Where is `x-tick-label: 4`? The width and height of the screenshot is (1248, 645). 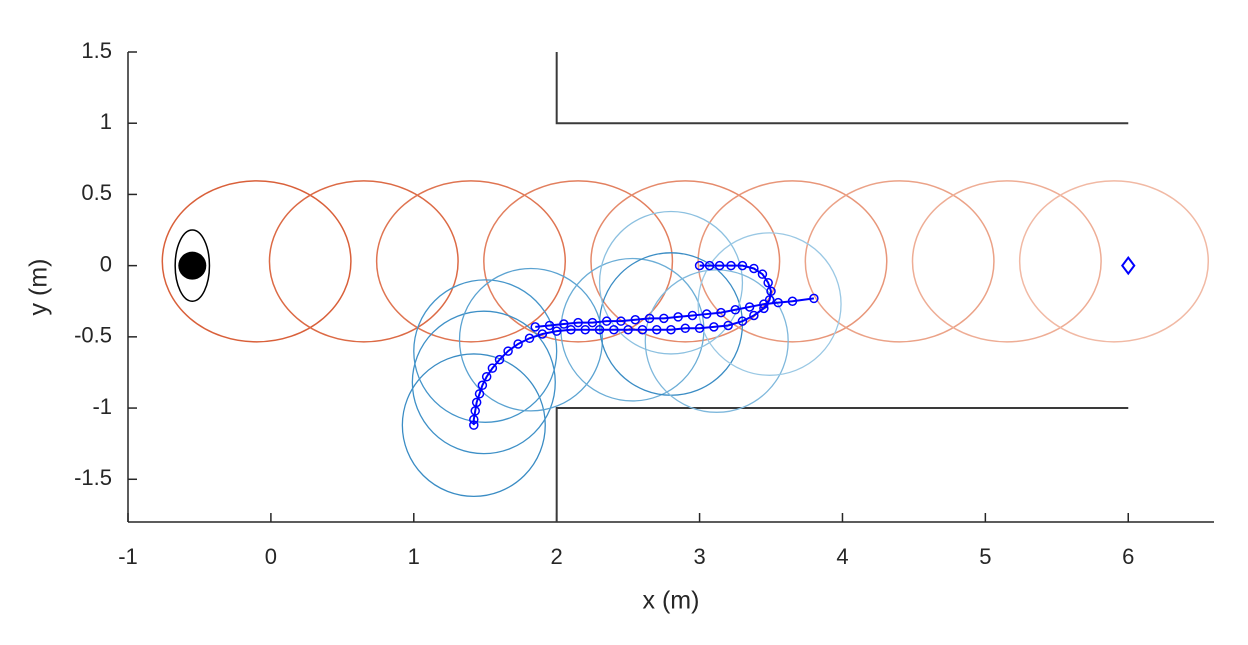 x-tick-label: 4 is located at coordinates (842, 556).